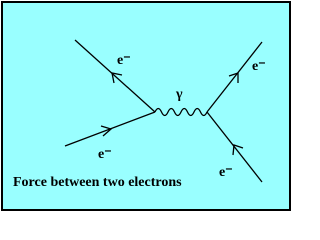 The image size is (320, 240). What do you see at coordinates (179, 94) in the screenshot?
I see `photon-label: γ` at bounding box center [179, 94].